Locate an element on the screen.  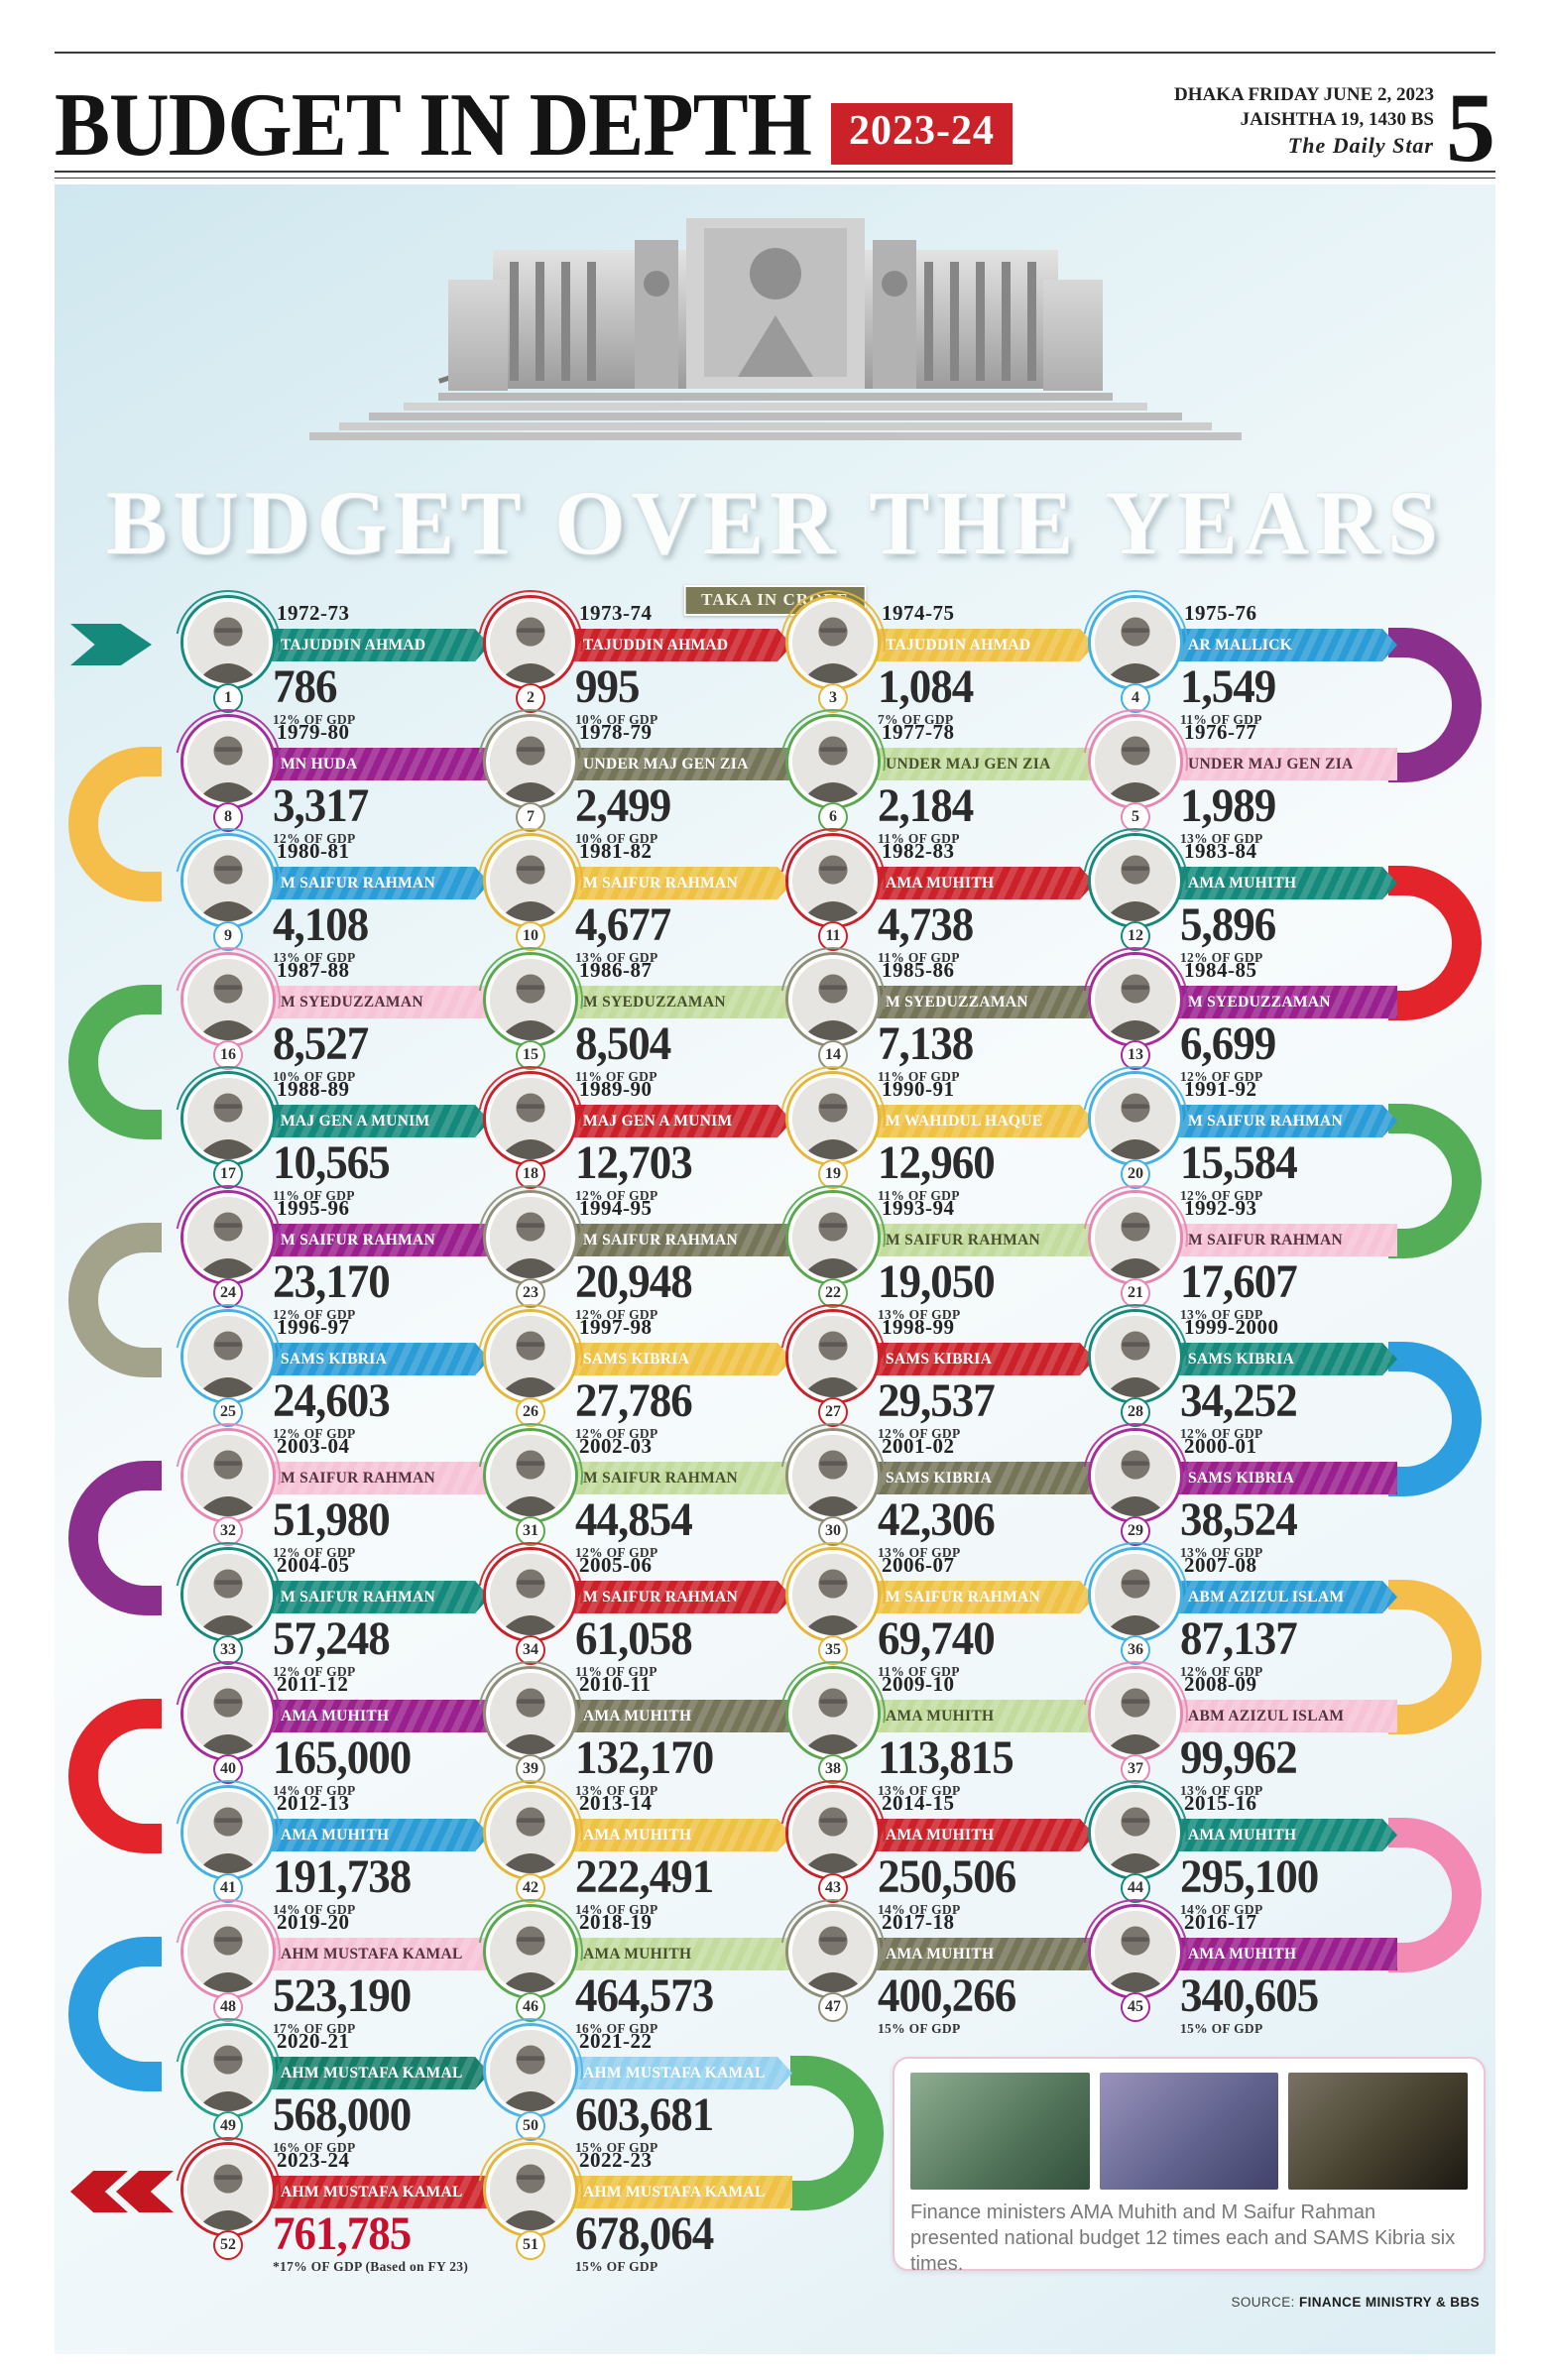
minister-photo-frame: 24 is located at coordinates (228, 1237).